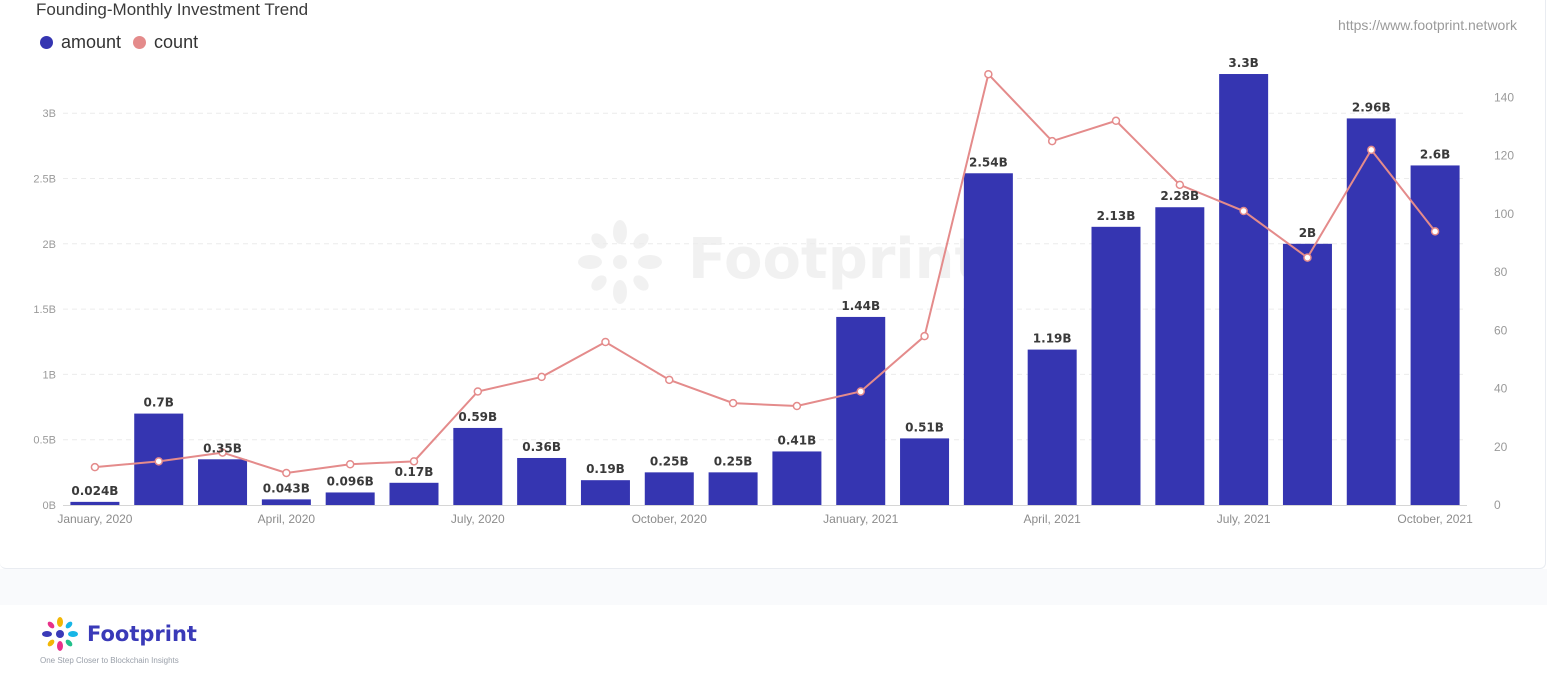 This screenshot has width=1547, height=676. What do you see at coordinates (1435, 154) in the screenshot?
I see `bar-value-label: 2.6B` at bounding box center [1435, 154].